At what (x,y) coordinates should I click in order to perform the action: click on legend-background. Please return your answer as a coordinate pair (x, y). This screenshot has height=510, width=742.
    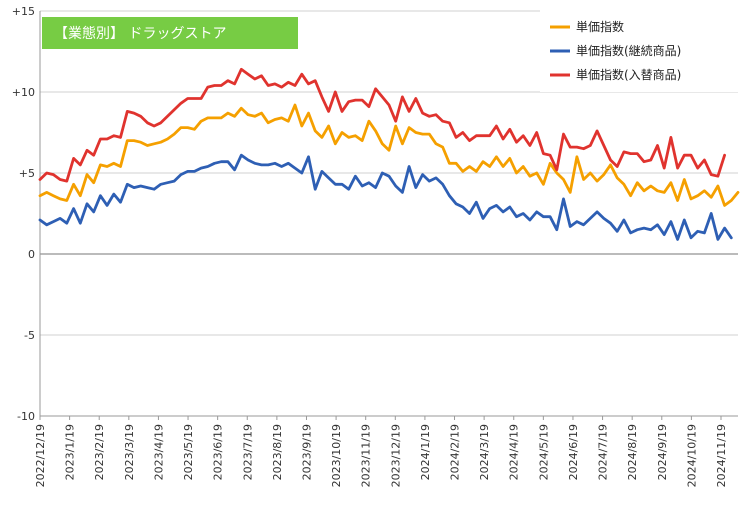
    Looking at the image, I should click on (640, 50).